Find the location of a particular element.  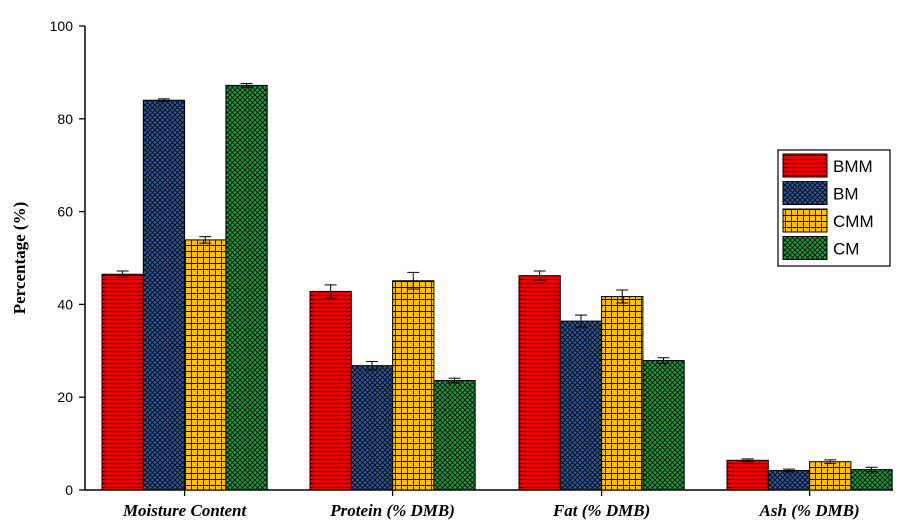

y-tick-label: 60 is located at coordinates (65, 212).